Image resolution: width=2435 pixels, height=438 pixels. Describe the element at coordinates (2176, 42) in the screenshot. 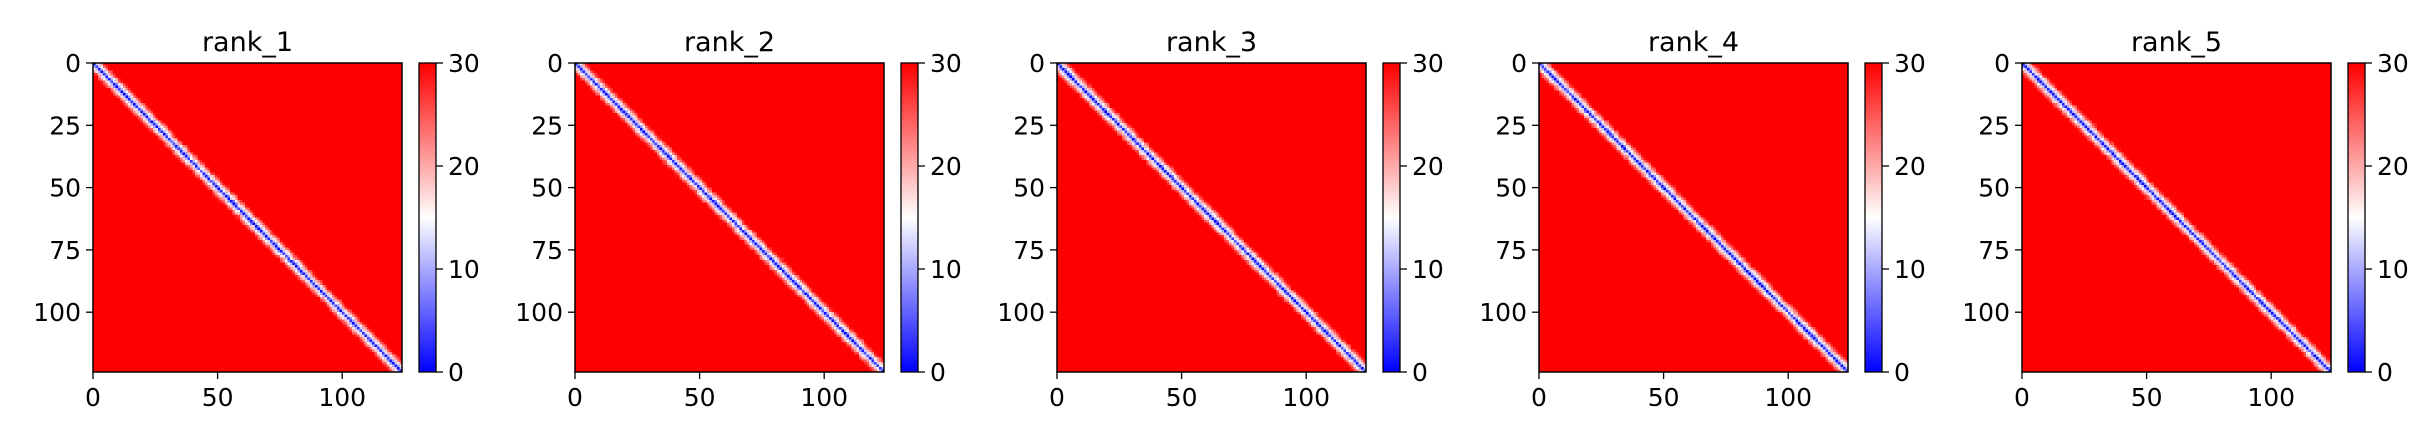

I see `panel-title: rank_5` at that location.